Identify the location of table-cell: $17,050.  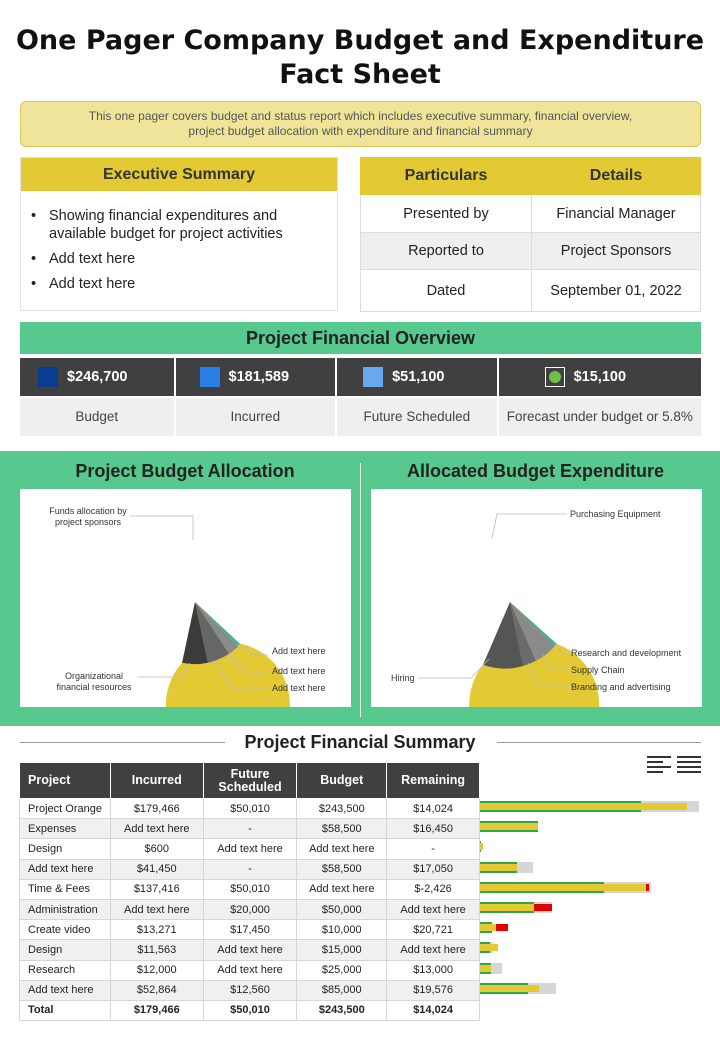
(433, 869).